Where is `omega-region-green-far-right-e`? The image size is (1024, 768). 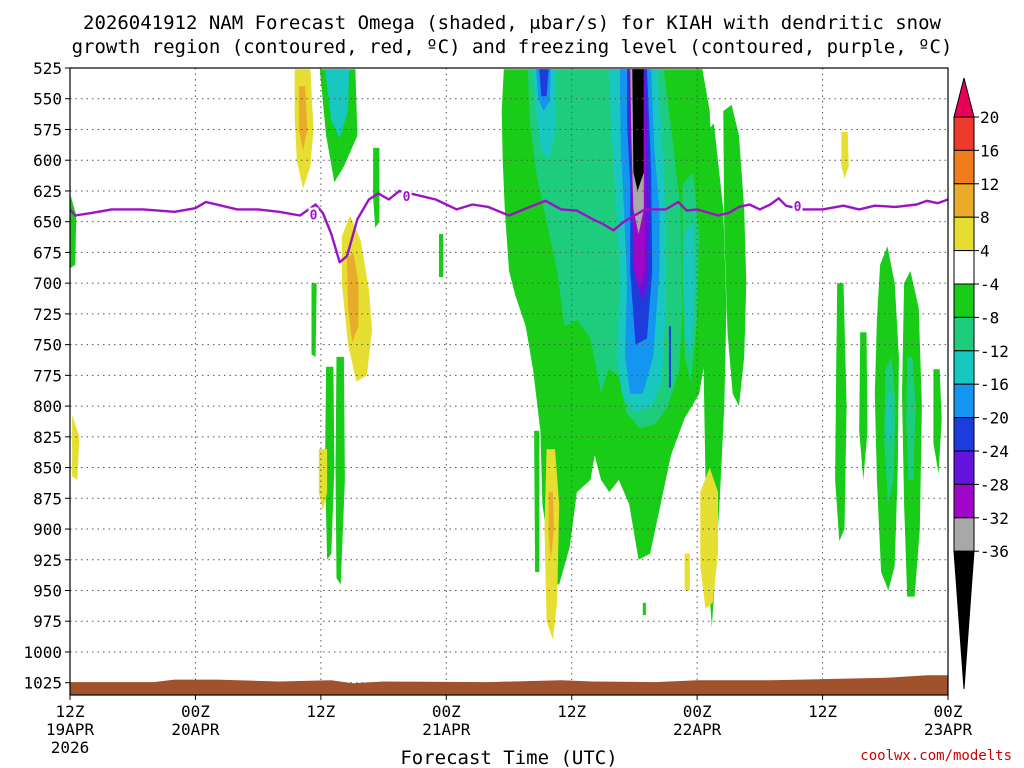 omega-region-green-far-right-e is located at coordinates (937, 421).